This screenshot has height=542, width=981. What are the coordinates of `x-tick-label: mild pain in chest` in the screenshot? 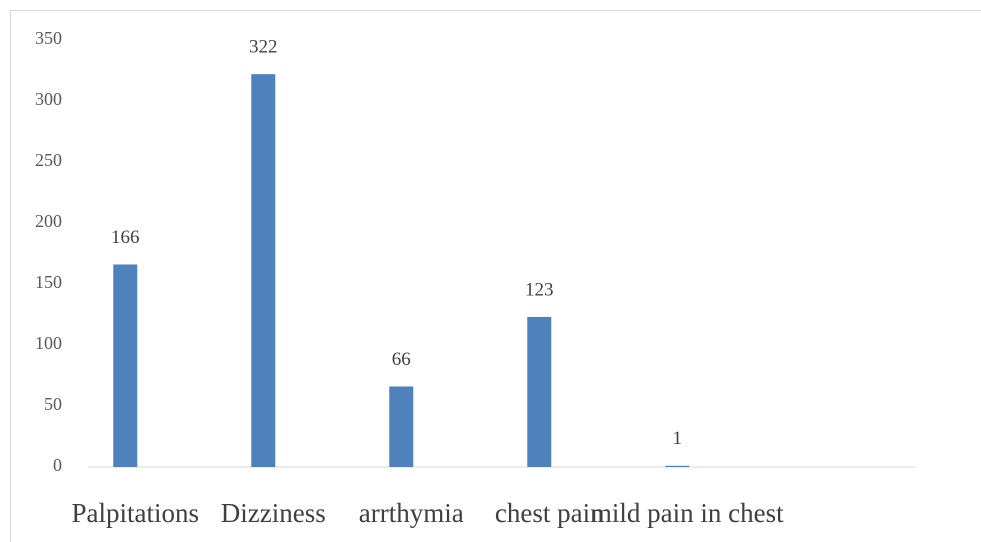 It's located at (687, 513).